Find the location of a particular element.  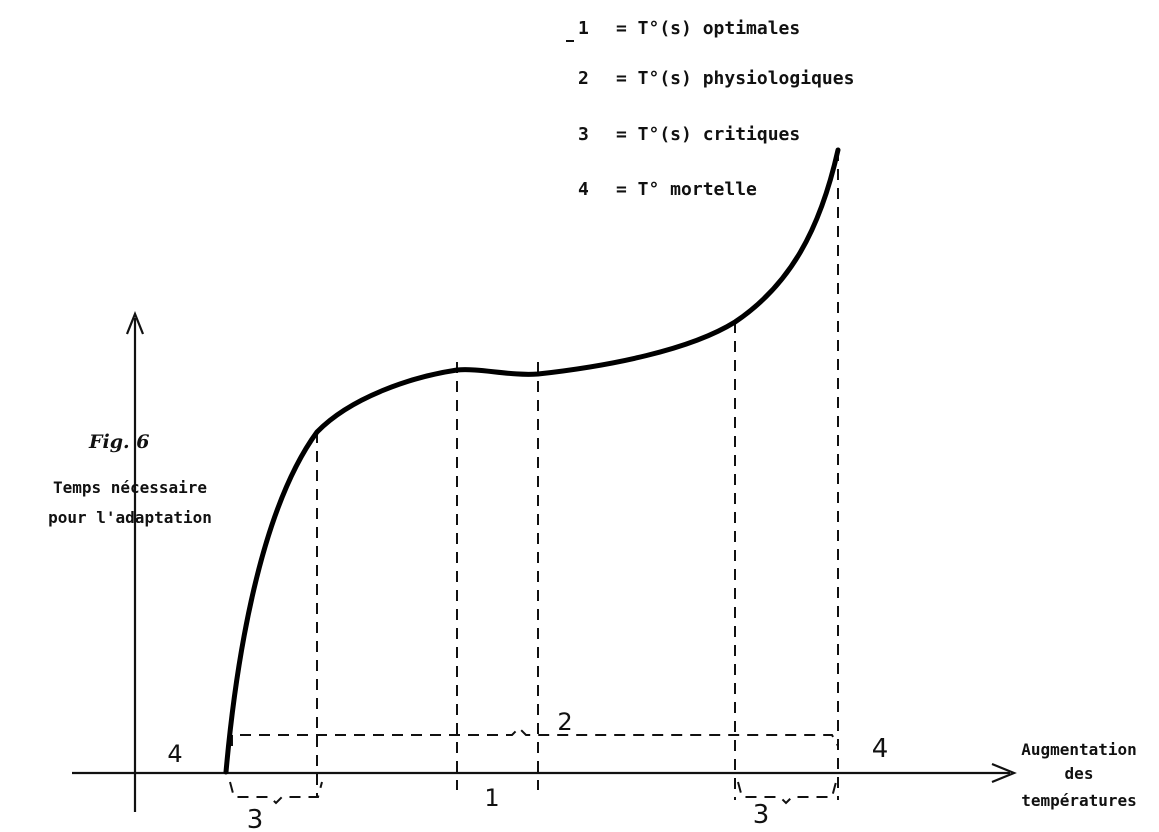

y-axis-label-line2: pour l'adaptation is located at coordinates (130, 517).